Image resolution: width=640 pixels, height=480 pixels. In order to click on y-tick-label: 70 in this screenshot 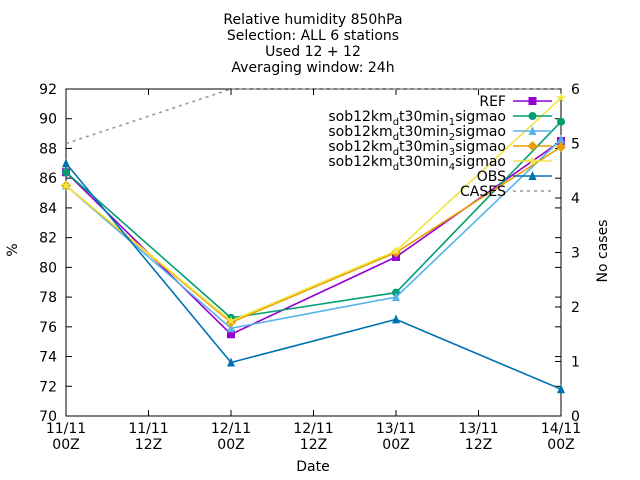, I will do `click(48, 417)`.